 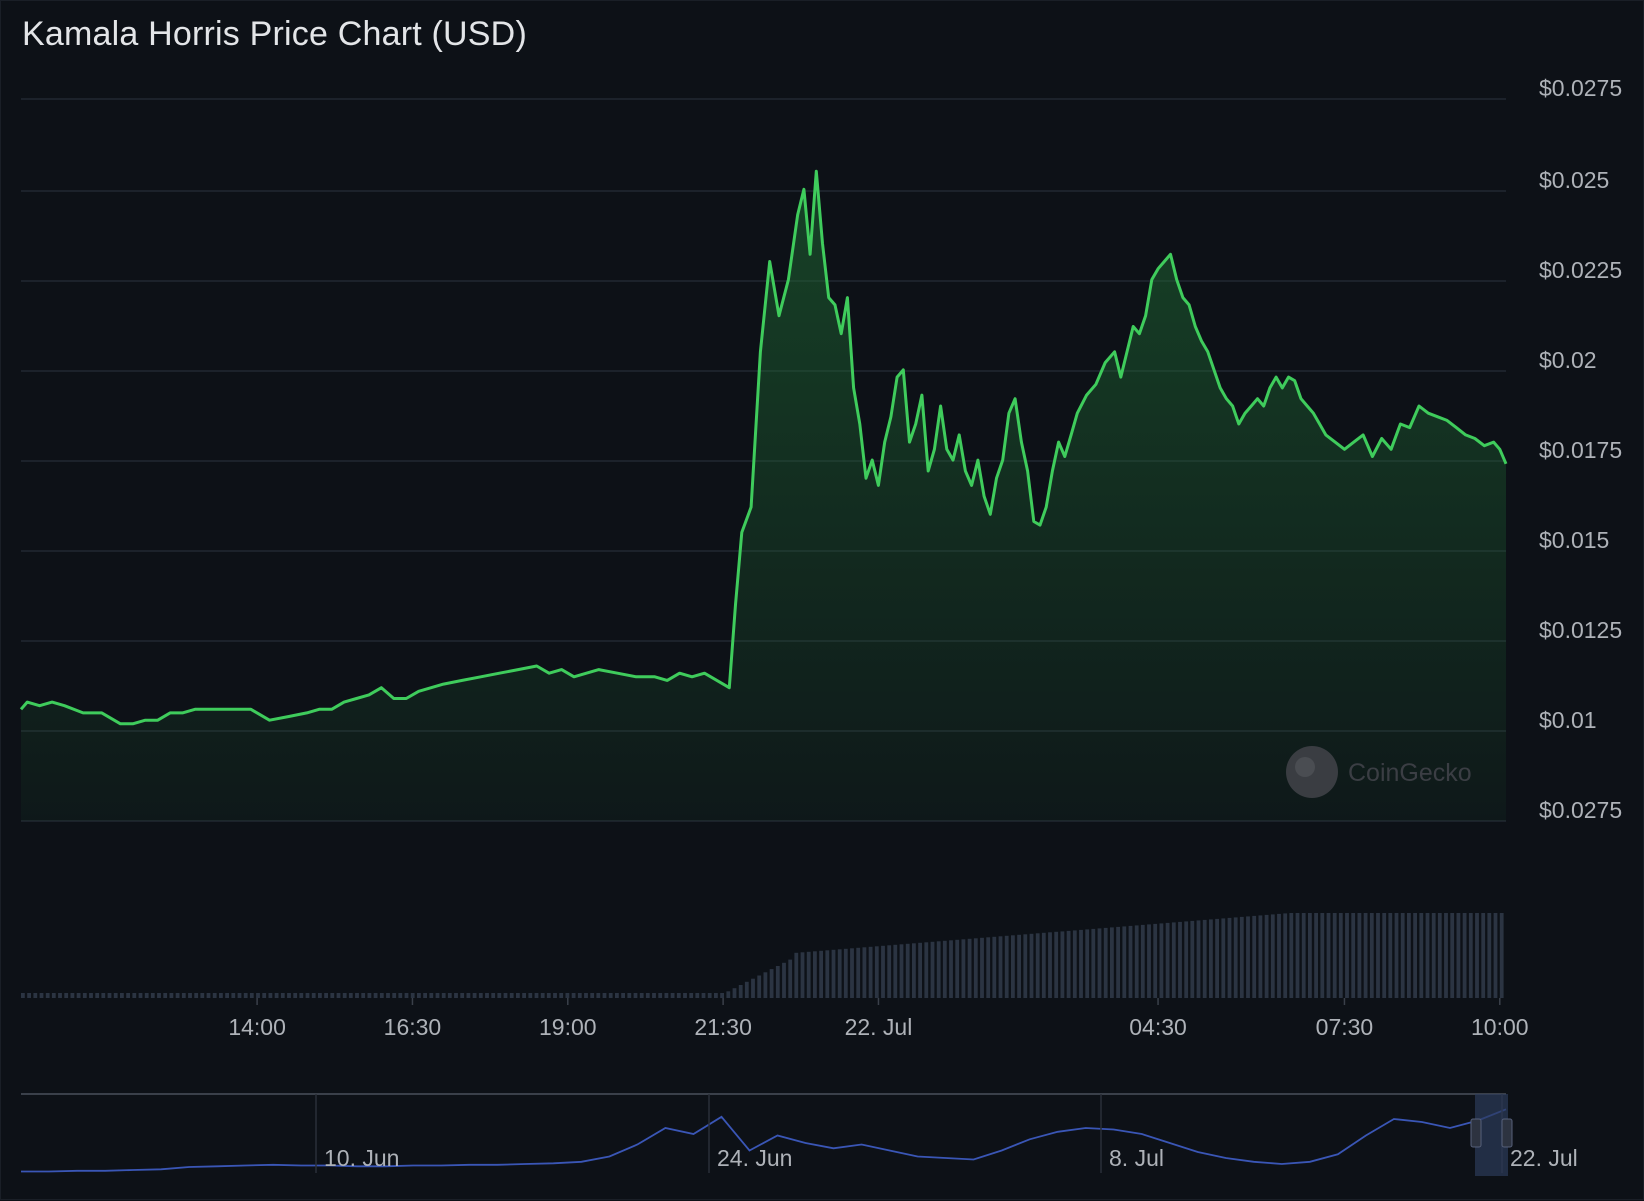 I want to click on x-tick-label: 14:00, so click(x=257, y=1027).